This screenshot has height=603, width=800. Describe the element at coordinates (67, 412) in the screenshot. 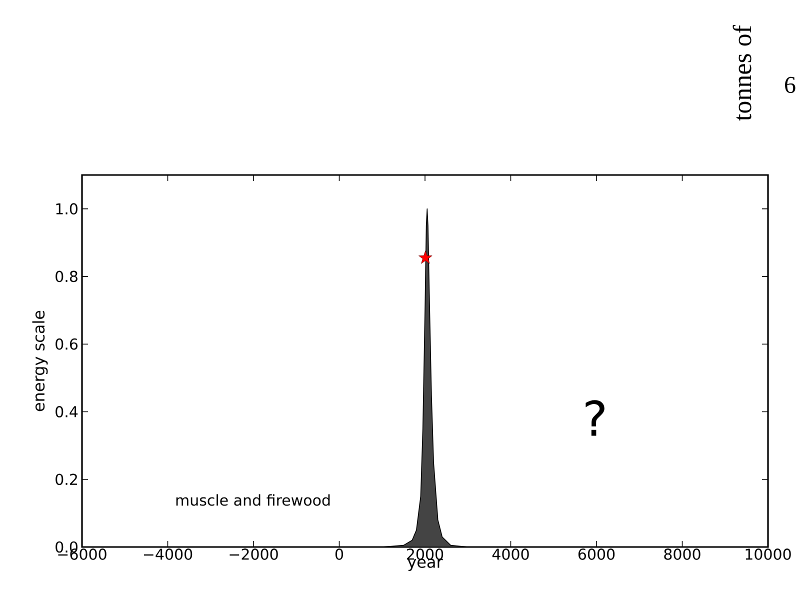

I see `y-tick-label: 0.4` at that location.